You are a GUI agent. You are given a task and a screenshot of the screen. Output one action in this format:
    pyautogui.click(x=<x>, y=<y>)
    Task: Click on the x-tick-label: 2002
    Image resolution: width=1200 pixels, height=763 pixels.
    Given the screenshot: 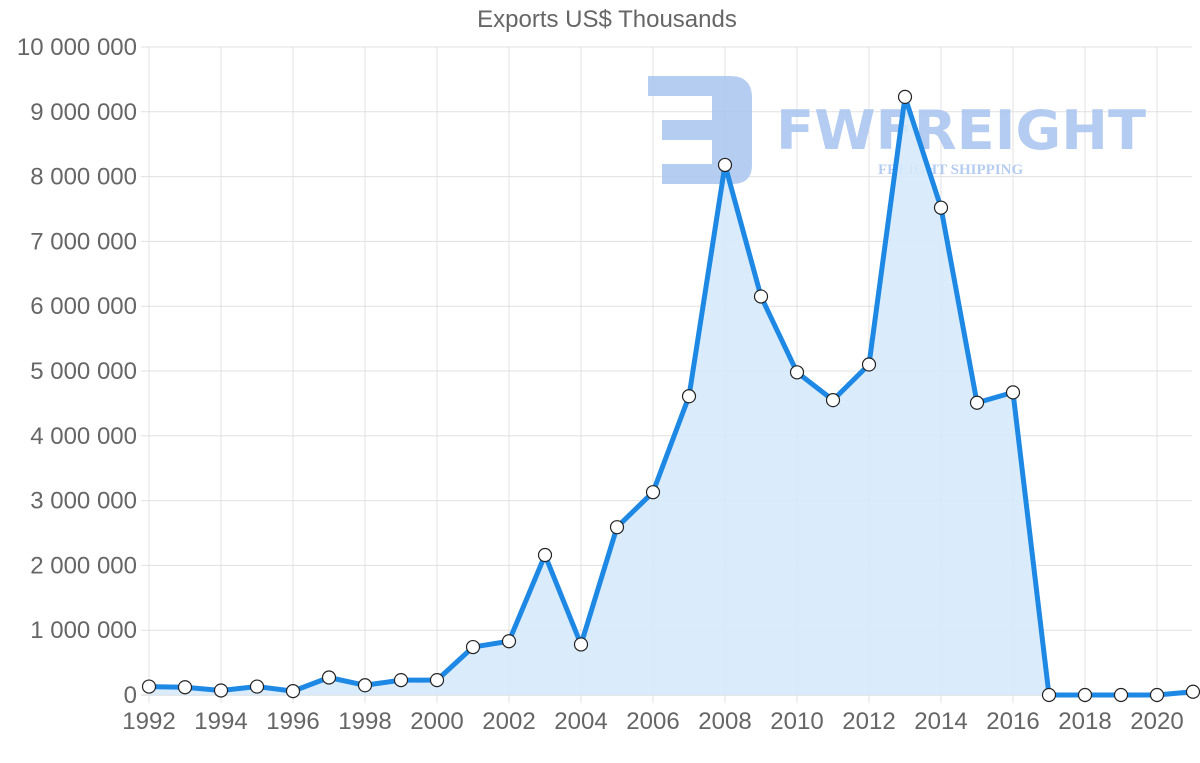 What is the action you would take?
    pyautogui.click(x=508, y=721)
    